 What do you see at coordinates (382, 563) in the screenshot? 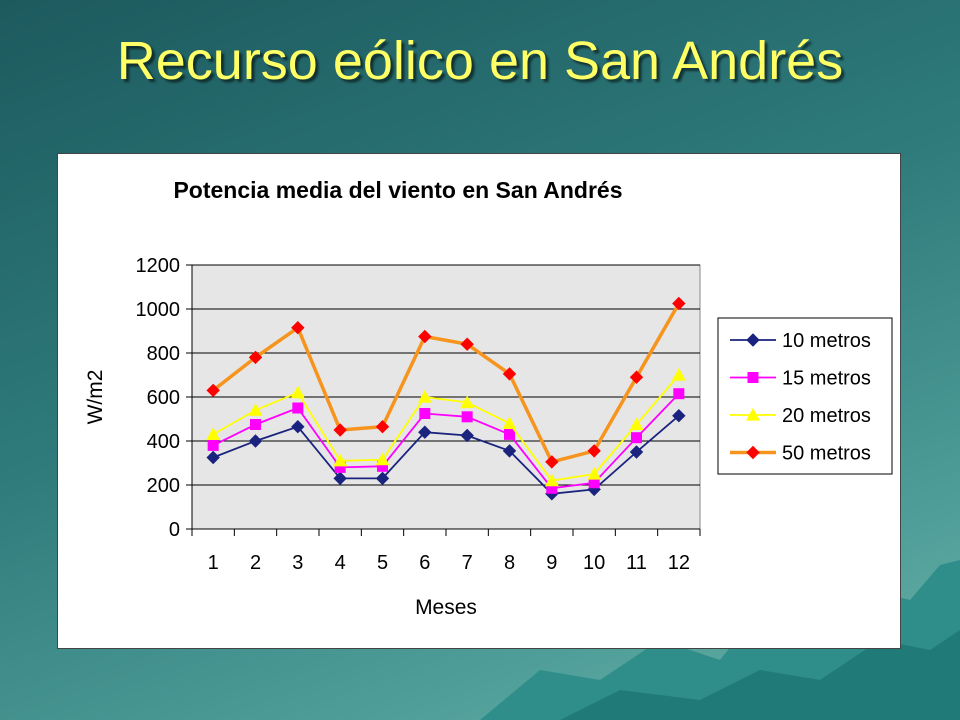
I see `x-tick-label: 5` at bounding box center [382, 563].